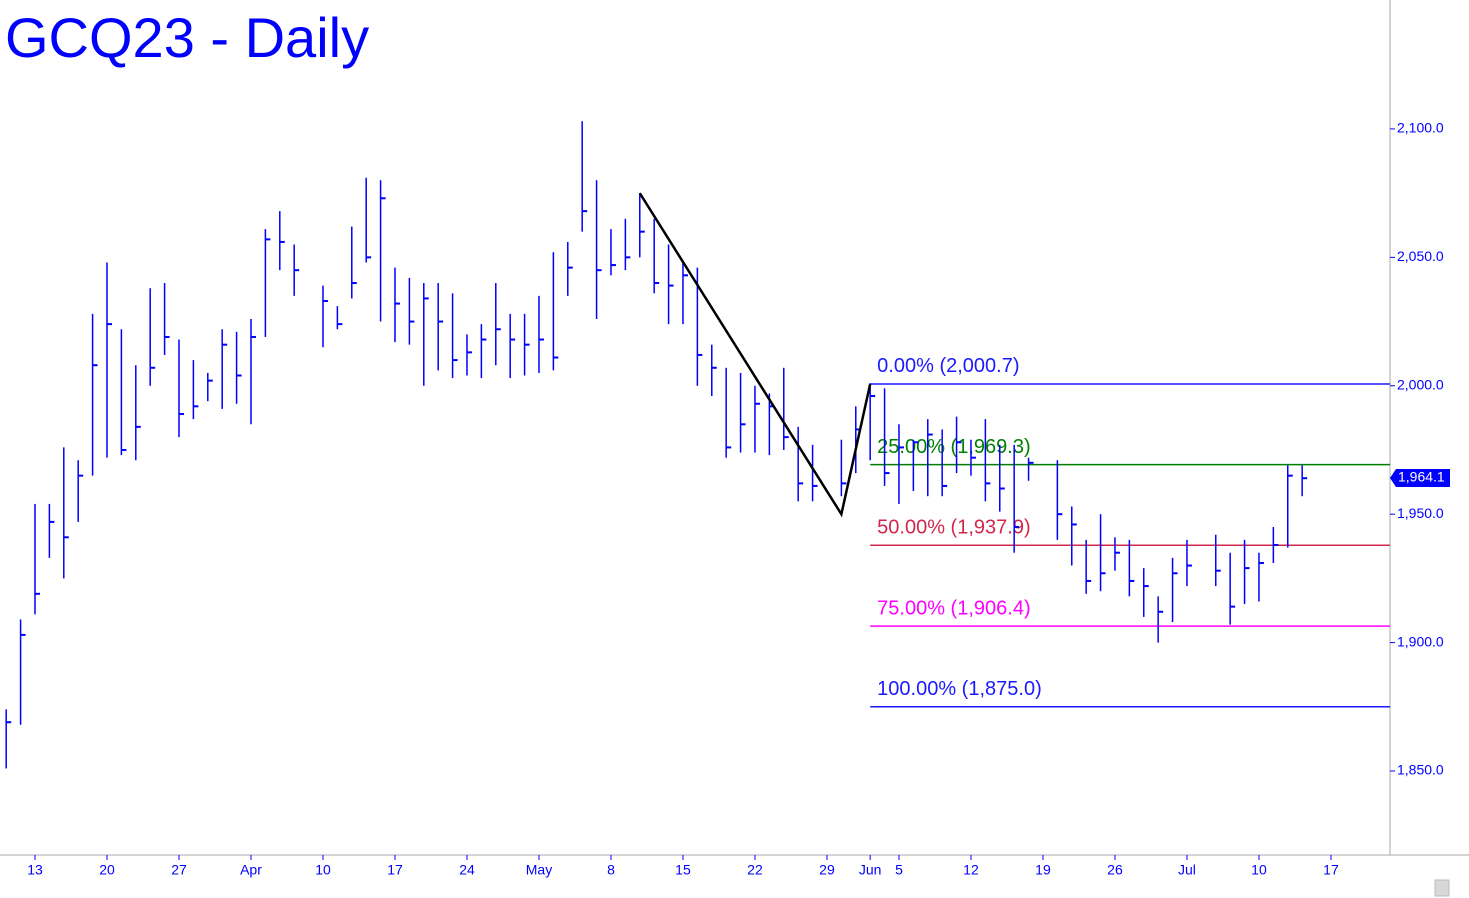  I want to click on y-tick-label: 2,050.0, so click(1420, 256).